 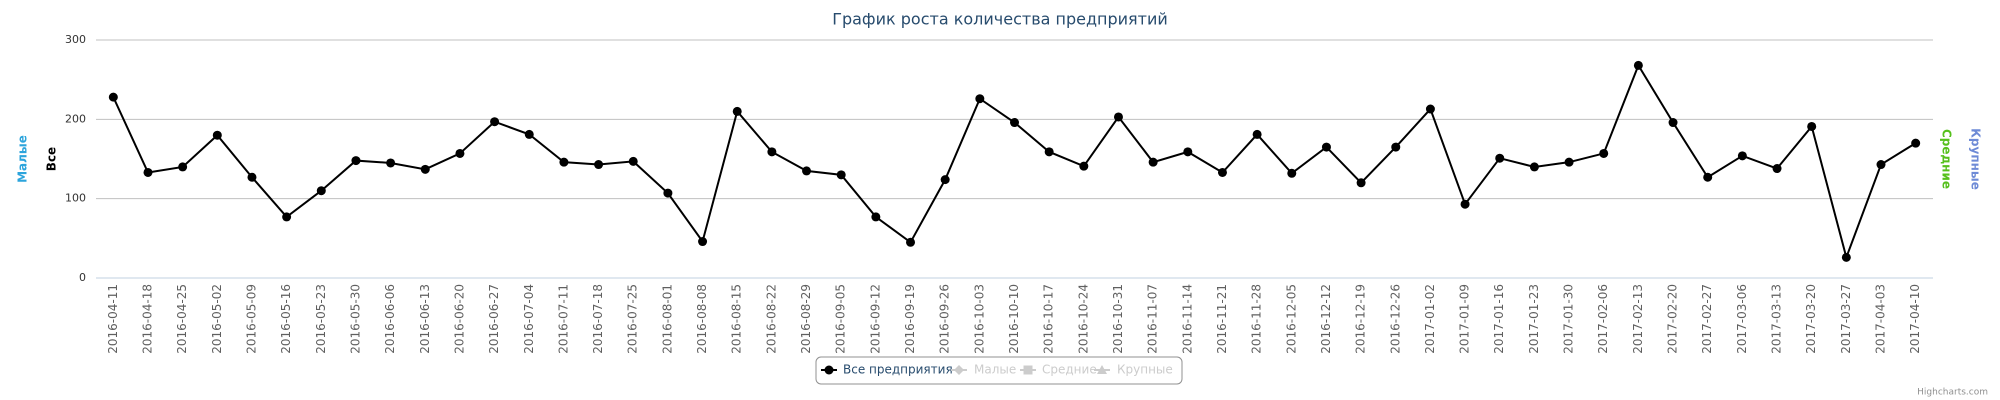 I want to click on x-tick-label: 2016-12-05, so click(x=1291, y=319).